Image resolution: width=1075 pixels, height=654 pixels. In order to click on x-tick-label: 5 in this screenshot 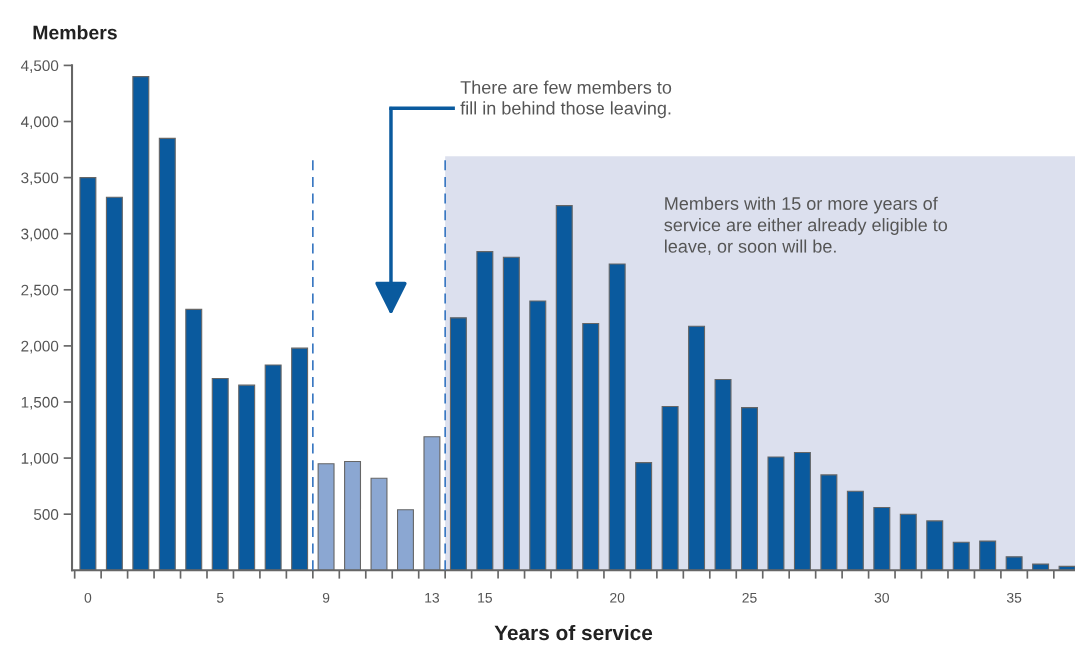, I will do `click(220, 598)`.